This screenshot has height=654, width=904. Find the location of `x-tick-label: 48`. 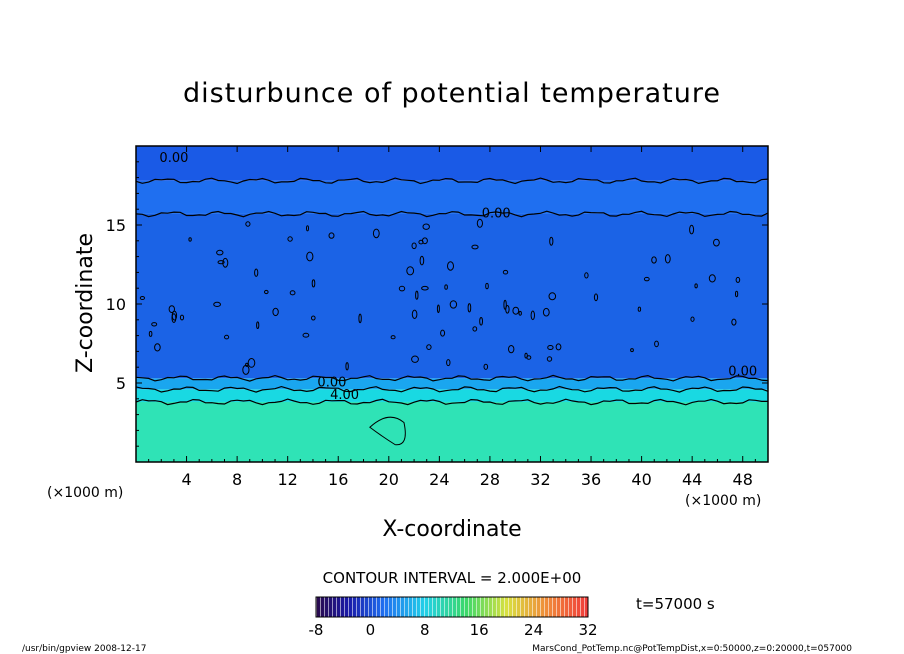

x-tick-label: 48 is located at coordinates (743, 479).